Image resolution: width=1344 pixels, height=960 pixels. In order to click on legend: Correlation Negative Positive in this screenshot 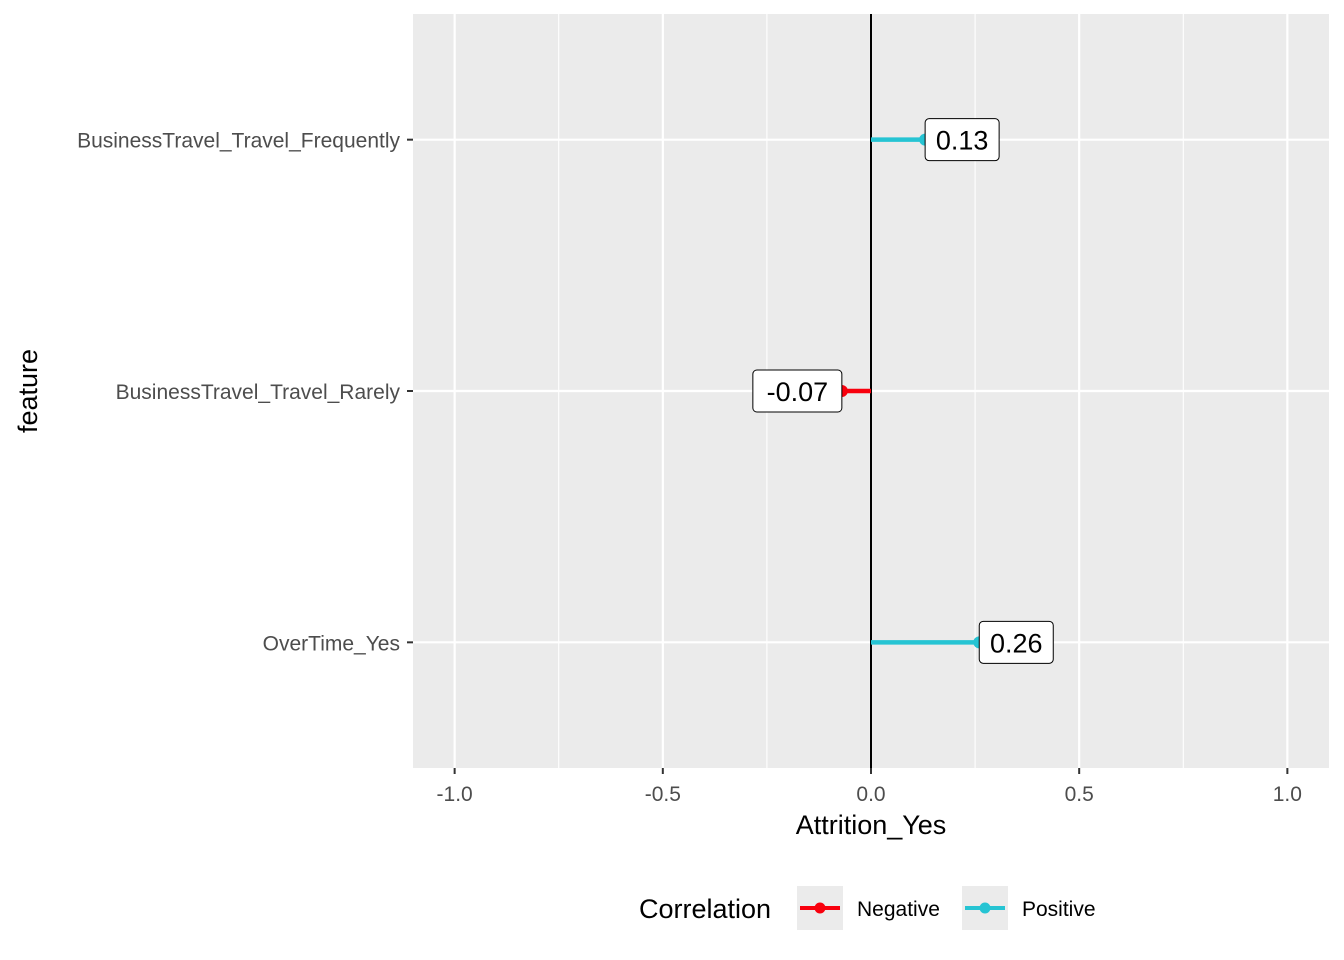, I will do `click(867, 908)`.